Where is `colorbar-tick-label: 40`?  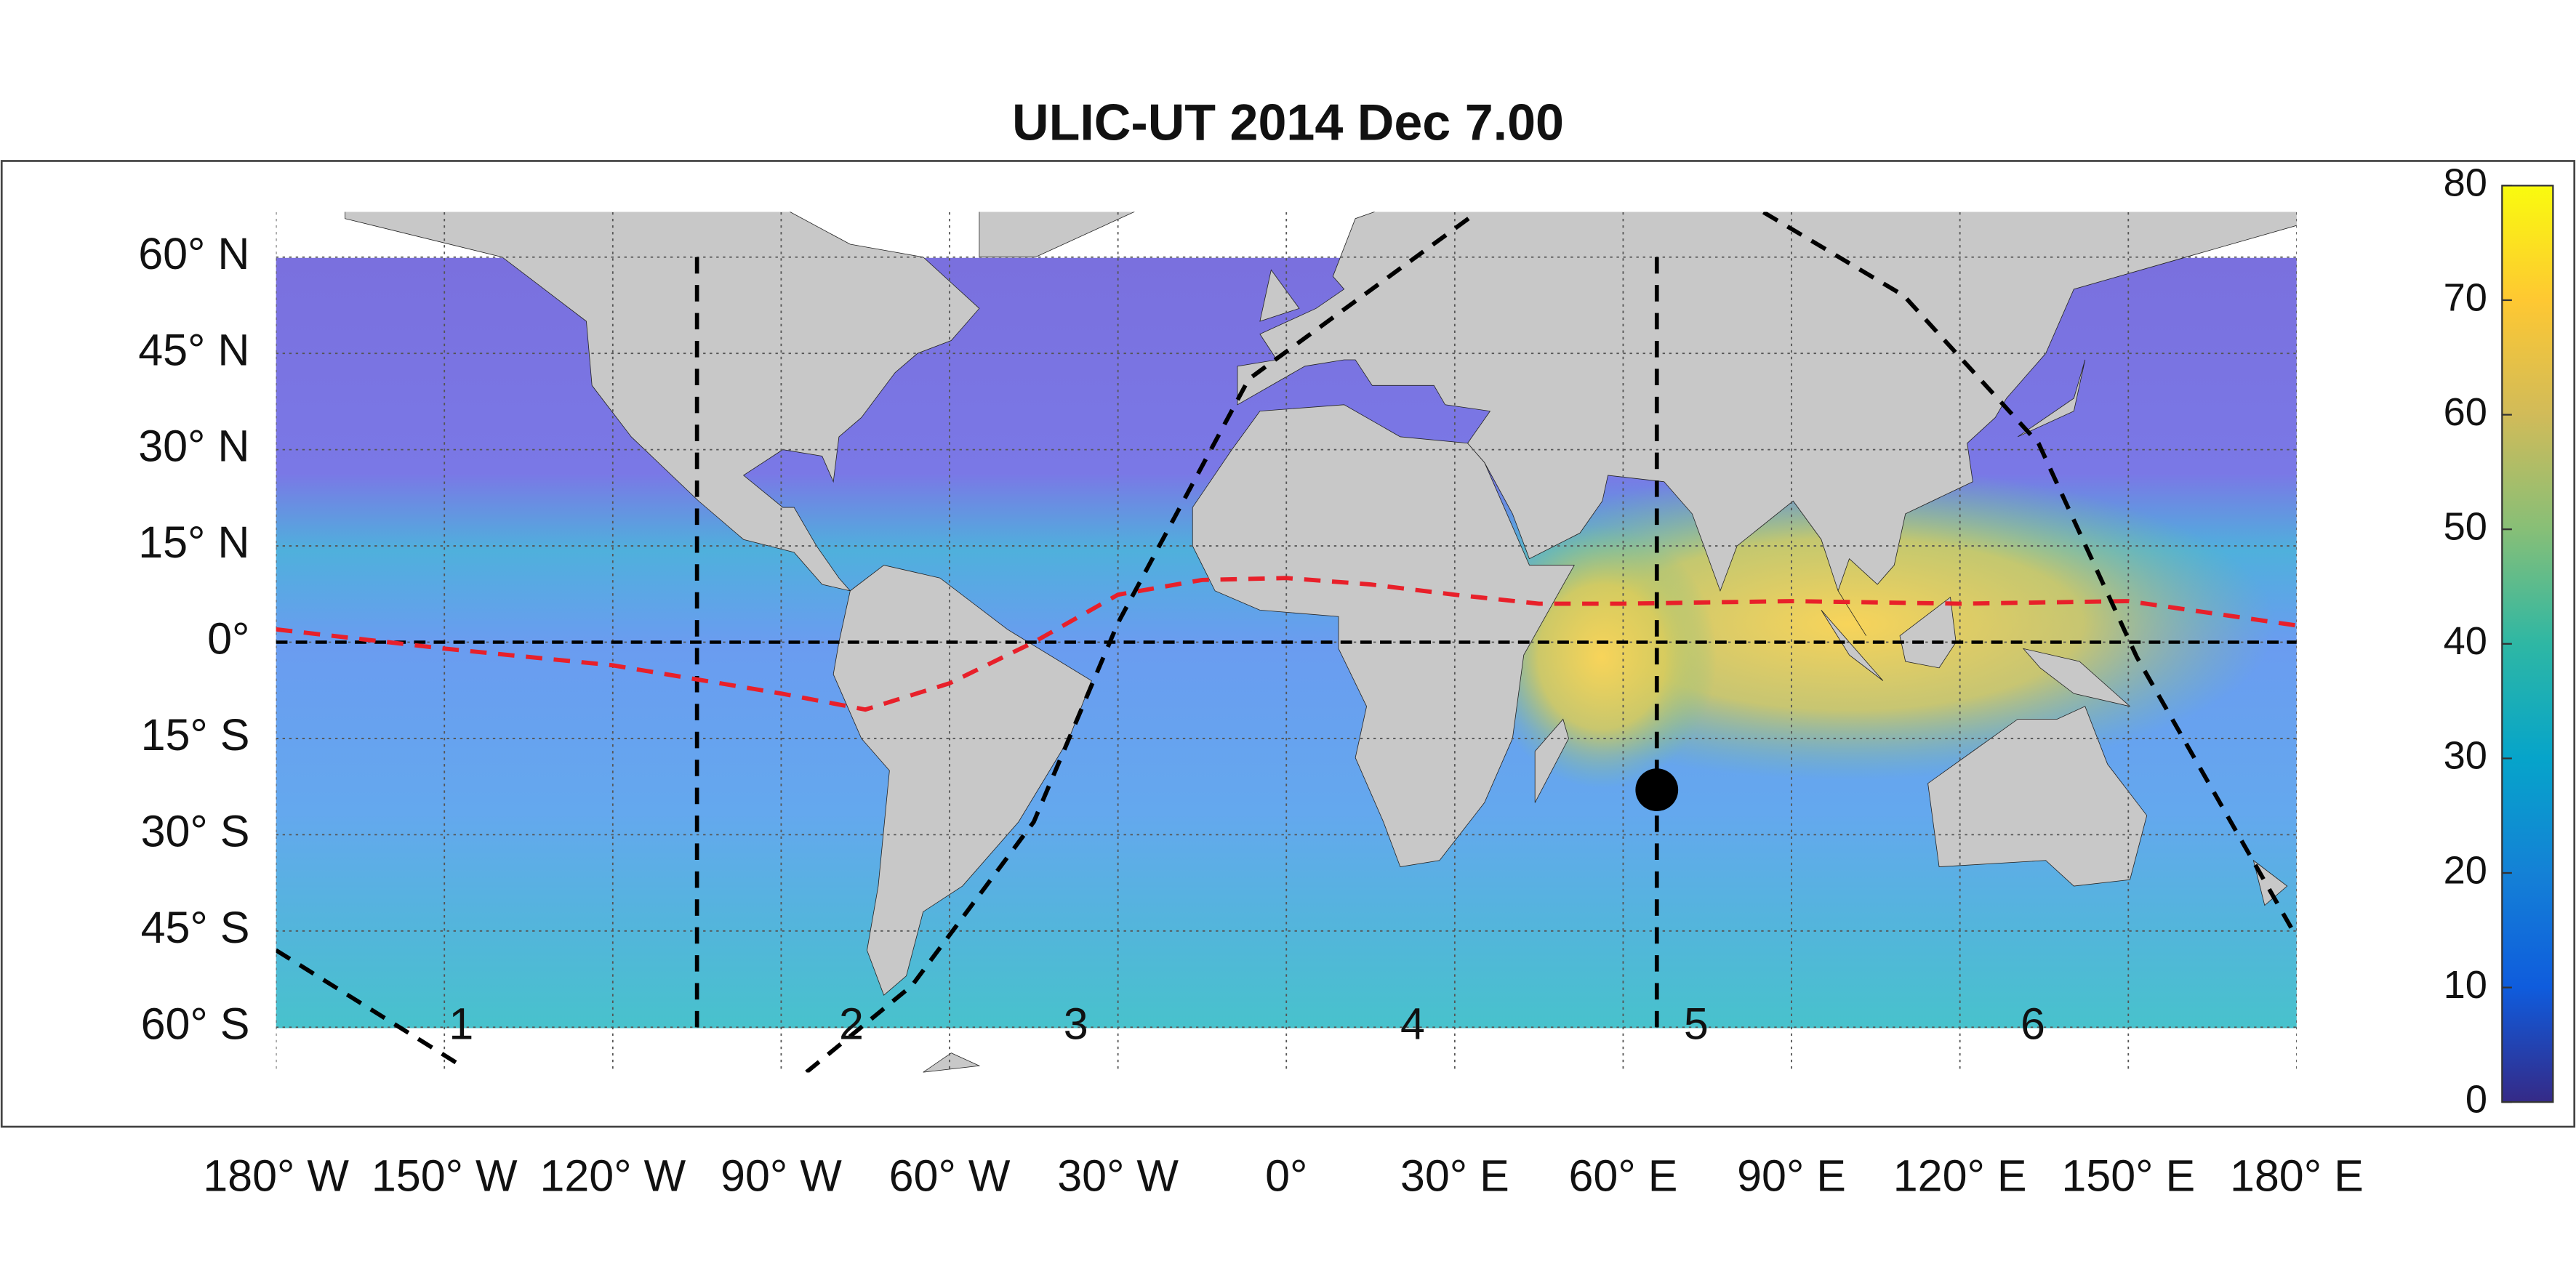
colorbar-tick-label: 40 is located at coordinates (2466, 641).